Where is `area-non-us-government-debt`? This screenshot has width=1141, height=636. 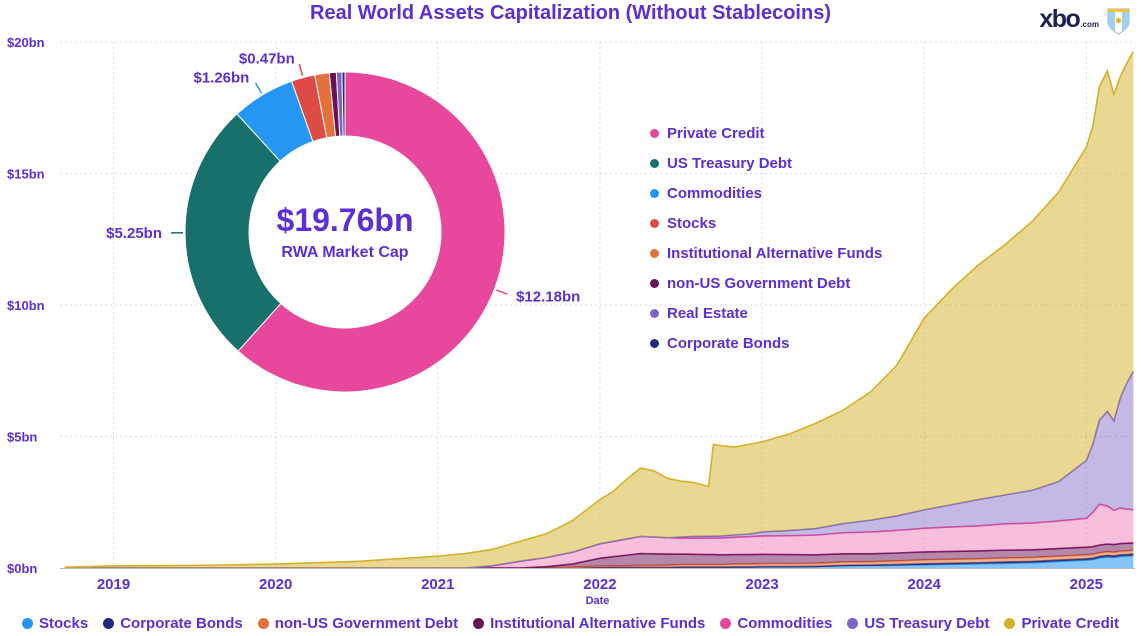
area-non-us-government-debt is located at coordinates (599, 559).